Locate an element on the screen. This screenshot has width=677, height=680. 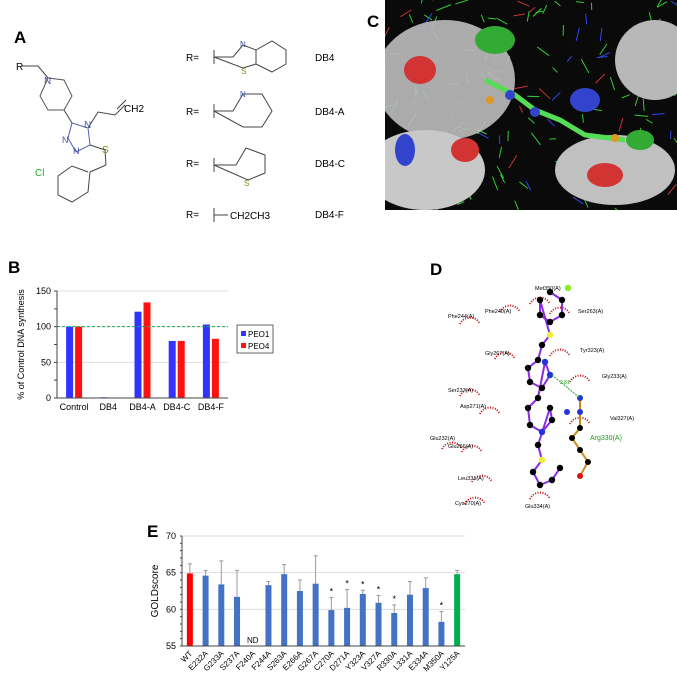
atom-label-s: S is located at coordinates (243, 71).